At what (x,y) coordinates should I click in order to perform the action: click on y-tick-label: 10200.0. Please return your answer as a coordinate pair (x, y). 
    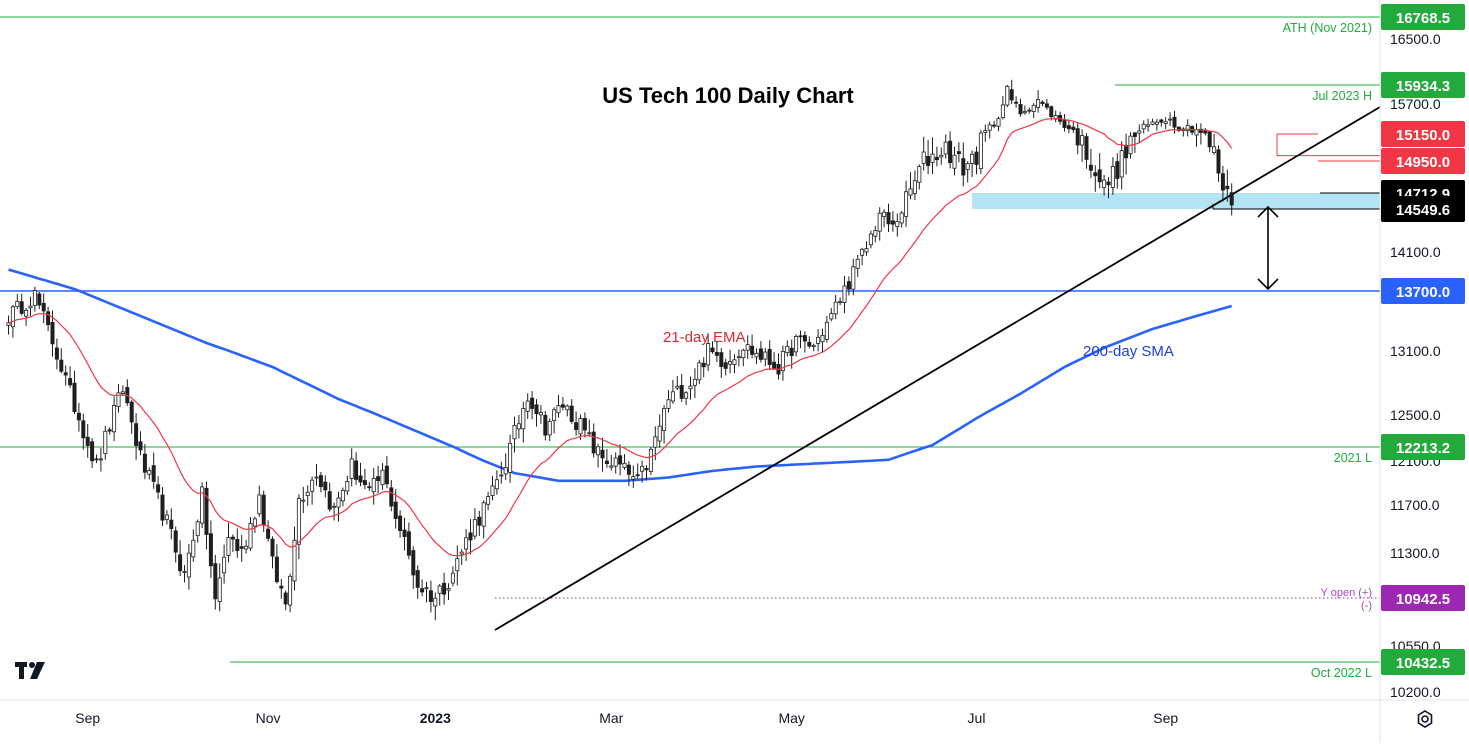
    Looking at the image, I should click on (1415, 692).